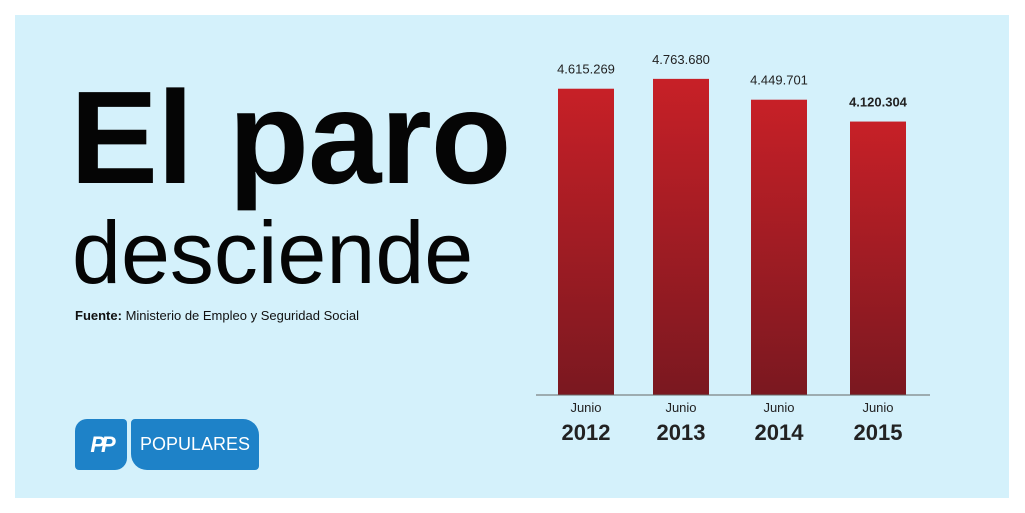 Image resolution: width=1025 pixels, height=513 pixels. Describe the element at coordinates (877, 407) in the screenshot. I see `month-label-2015: Junio` at that location.